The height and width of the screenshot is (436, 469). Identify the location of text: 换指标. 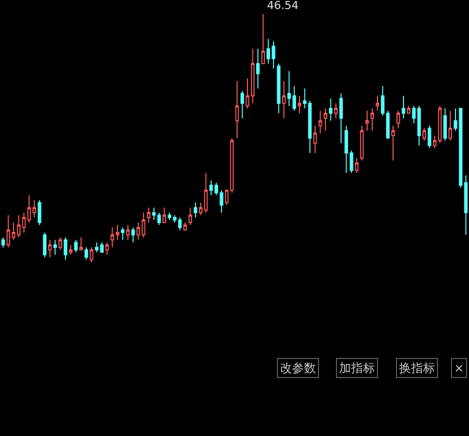
(417, 368).